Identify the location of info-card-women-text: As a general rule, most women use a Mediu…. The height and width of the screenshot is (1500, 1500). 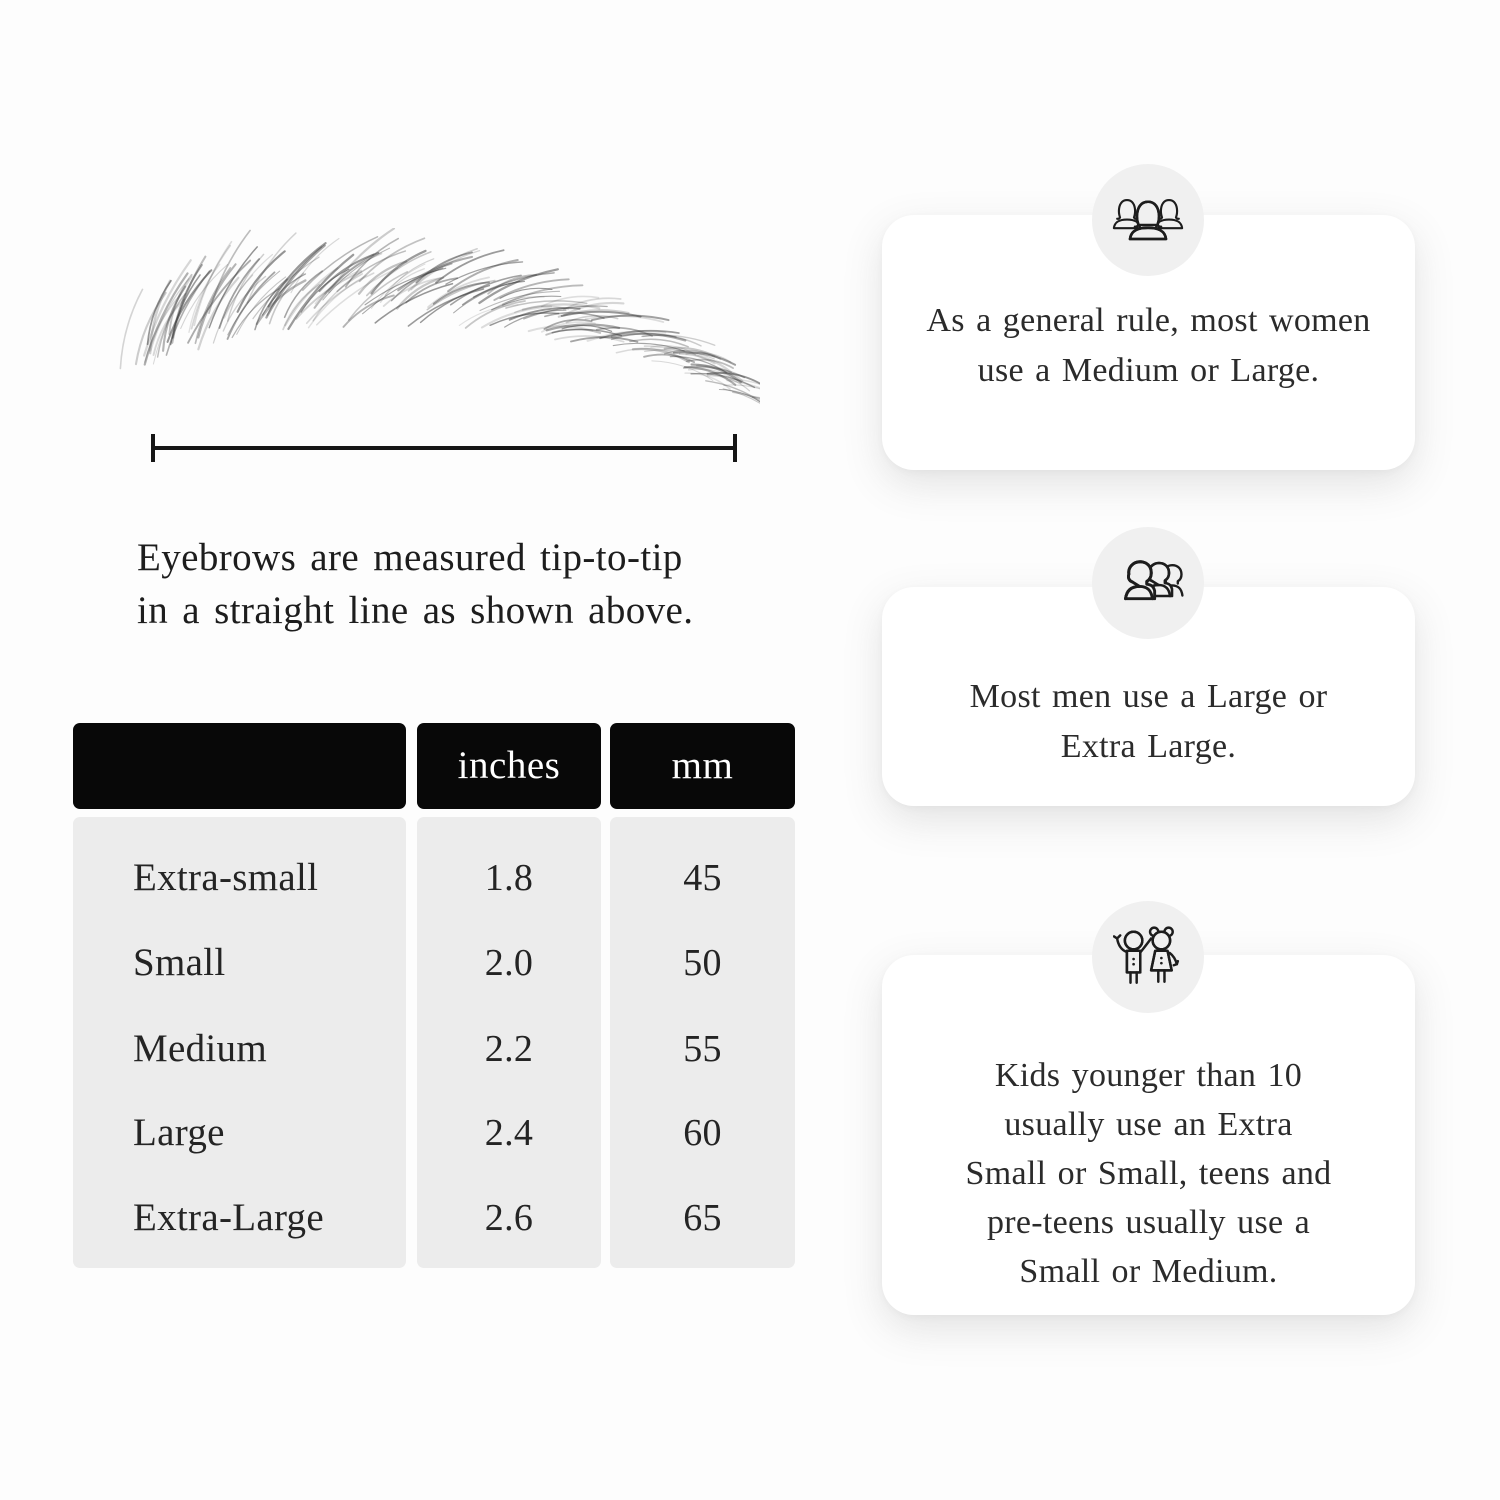
(1148, 346).